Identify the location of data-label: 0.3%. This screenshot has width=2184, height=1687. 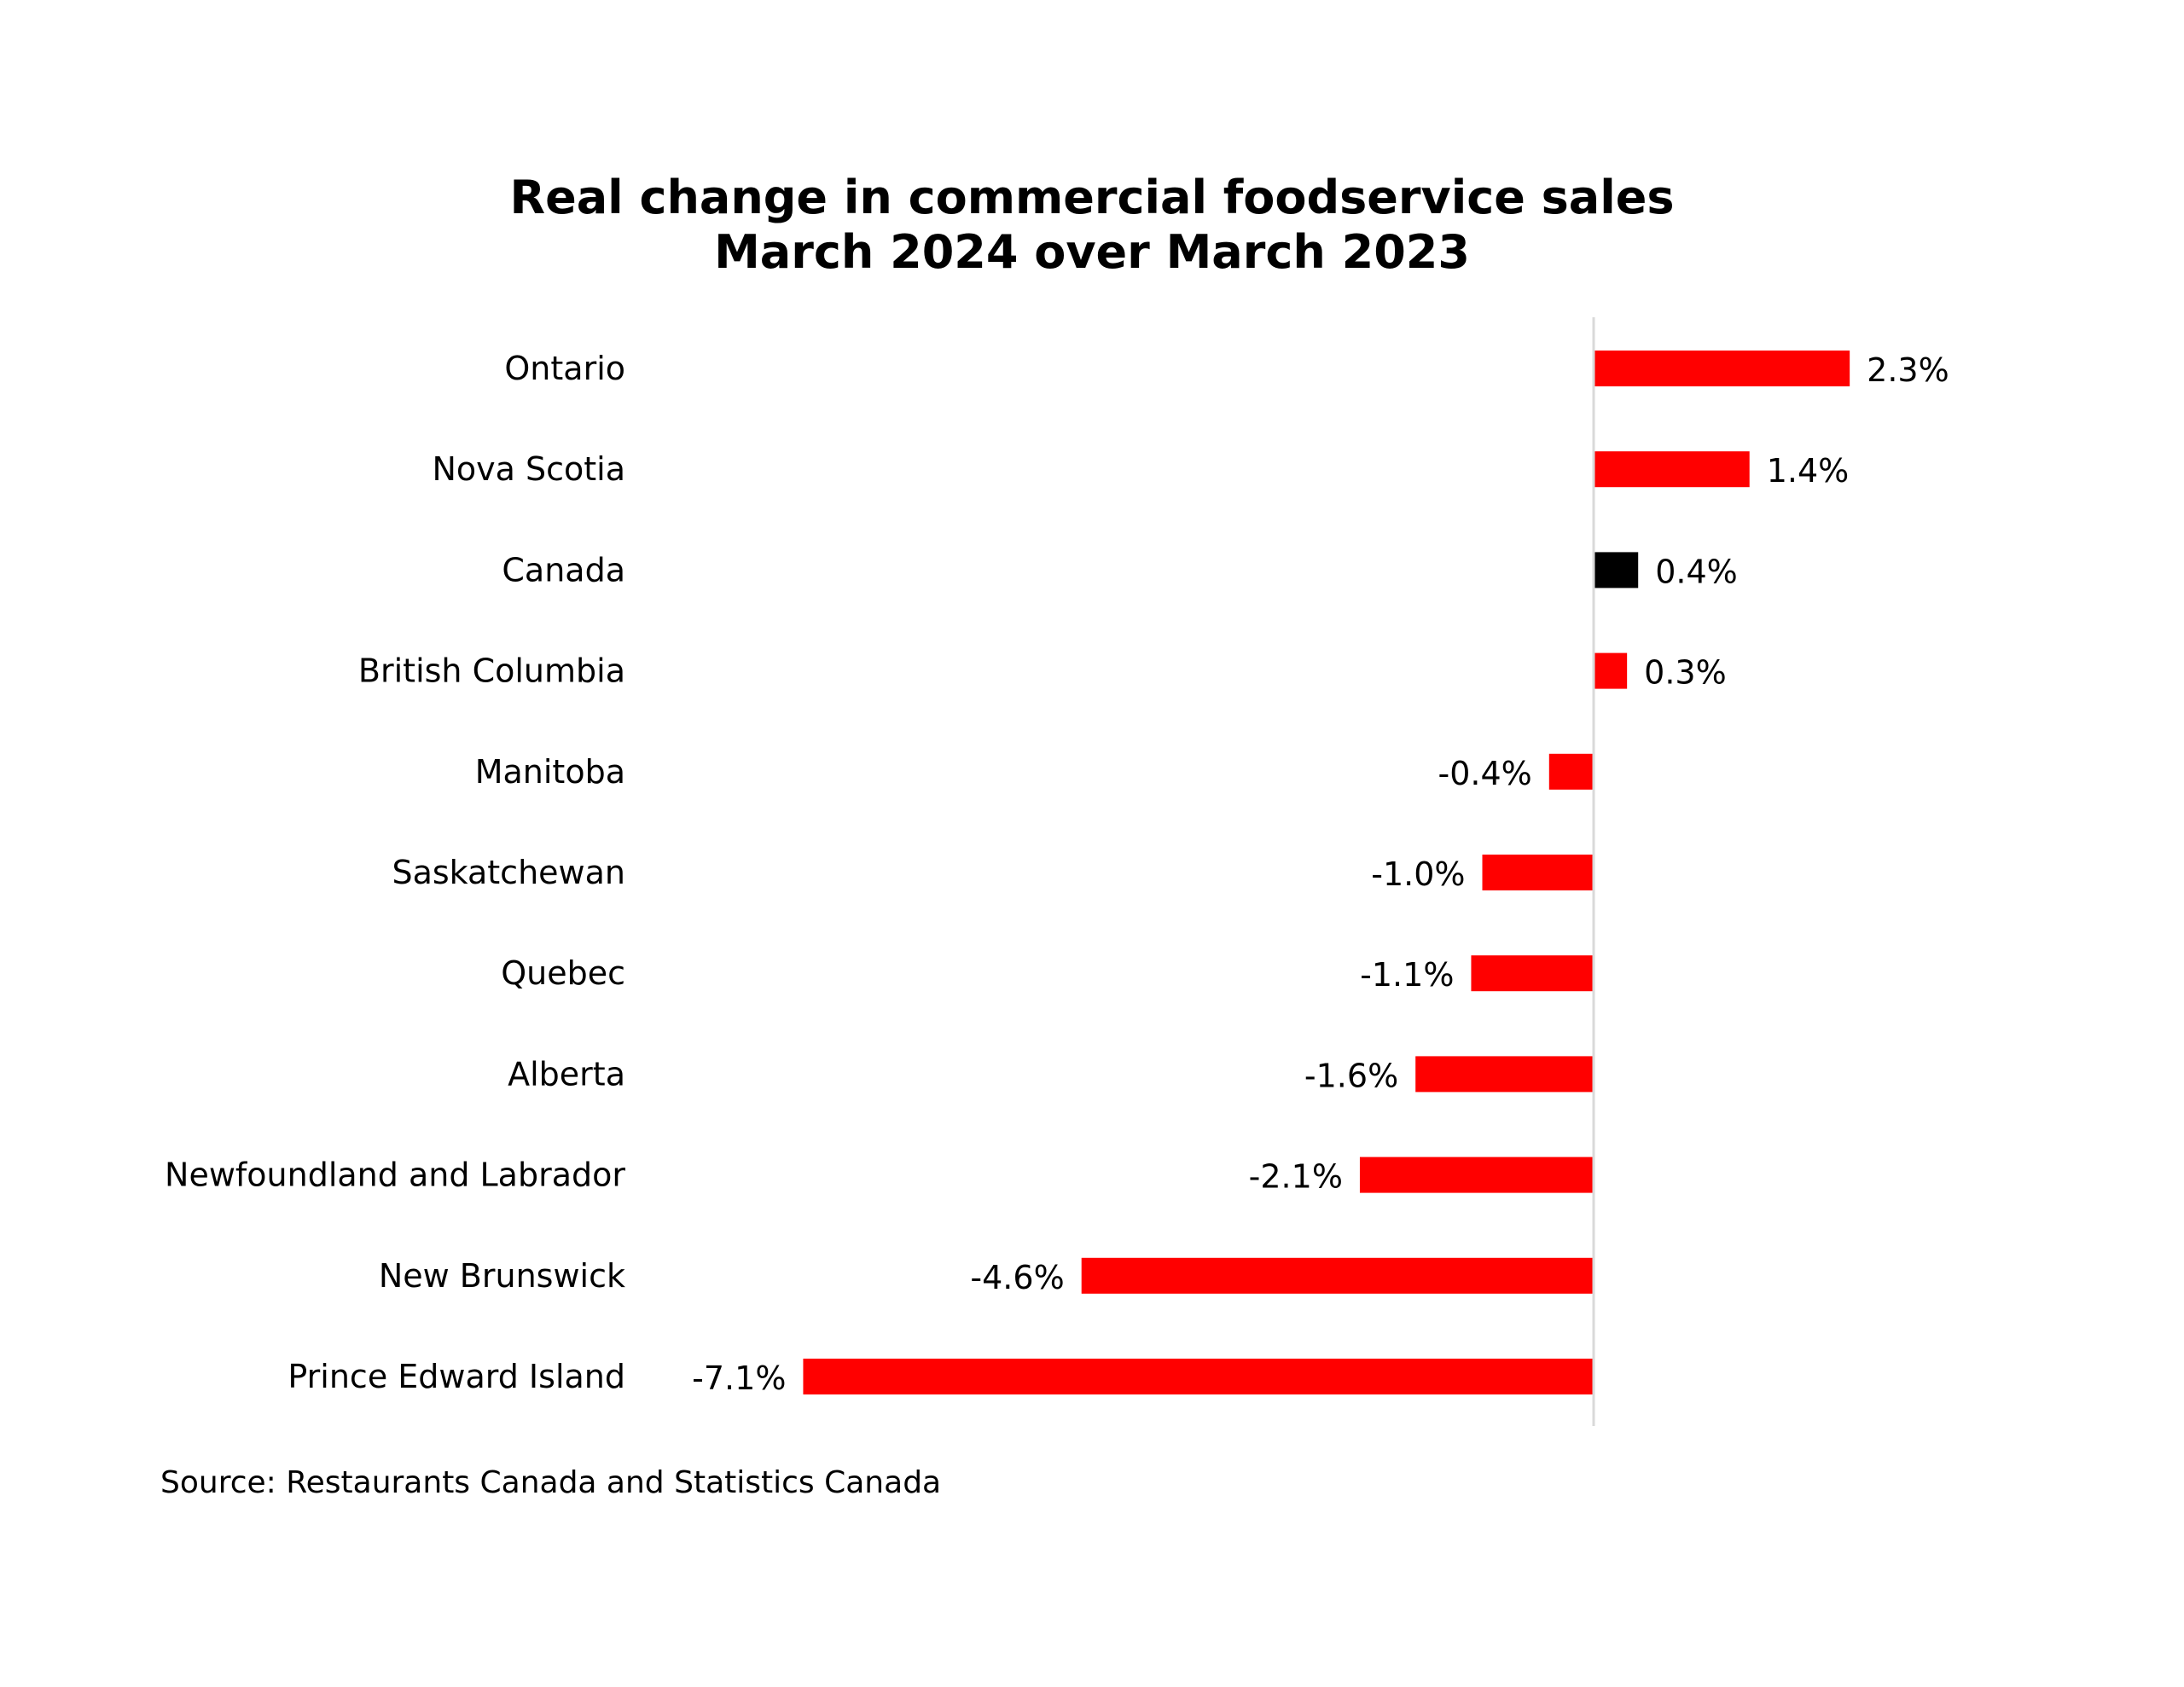
(1686, 673).